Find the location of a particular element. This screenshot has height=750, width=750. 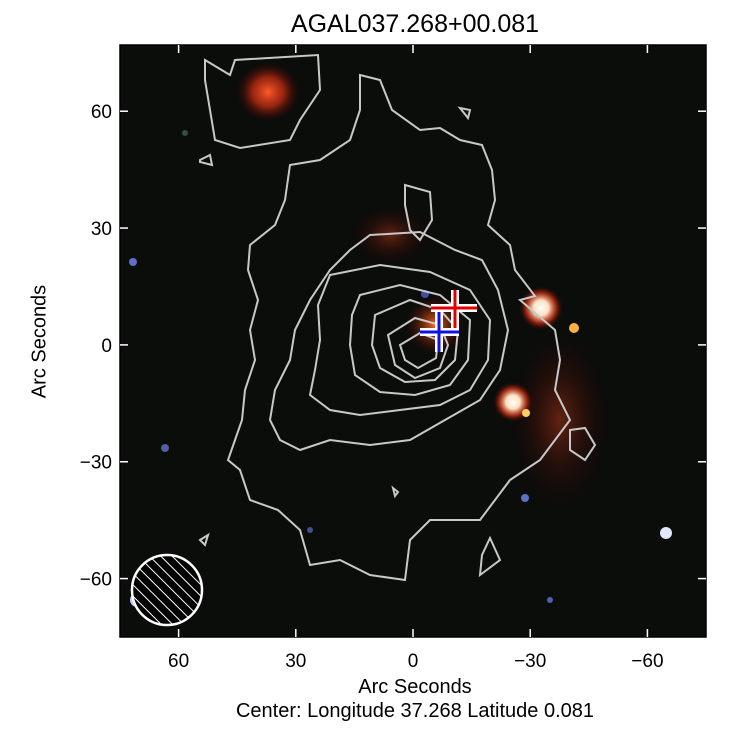

x-tick-label: −30 is located at coordinates (530, 661).